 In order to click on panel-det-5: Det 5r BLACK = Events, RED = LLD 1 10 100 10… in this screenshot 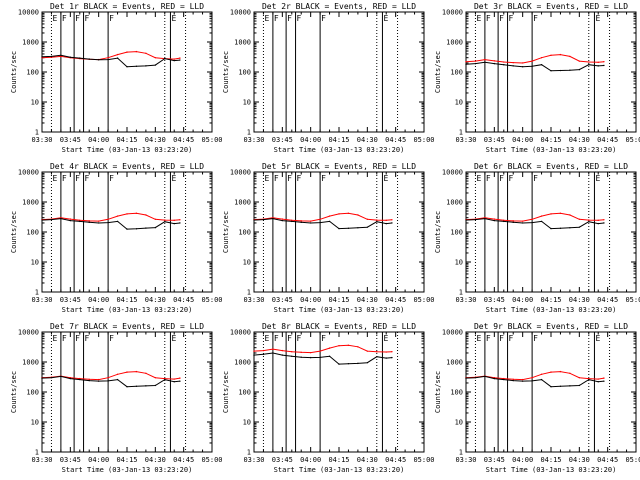, I will do `click(328, 238)`.